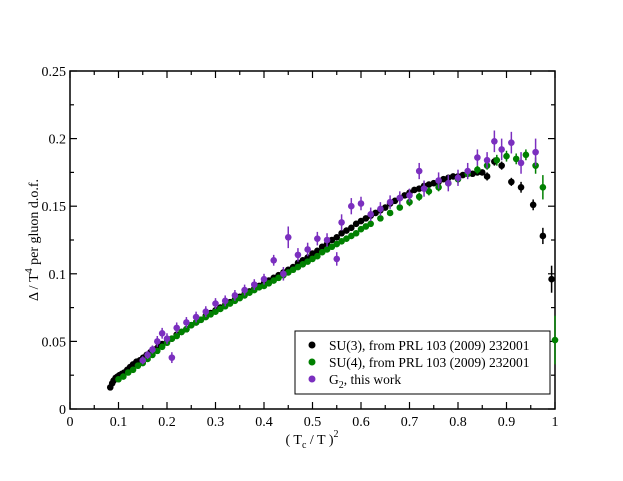  What do you see at coordinates (58, 275) in the screenshot?
I see `y-tick-label: 0.1` at bounding box center [58, 275].